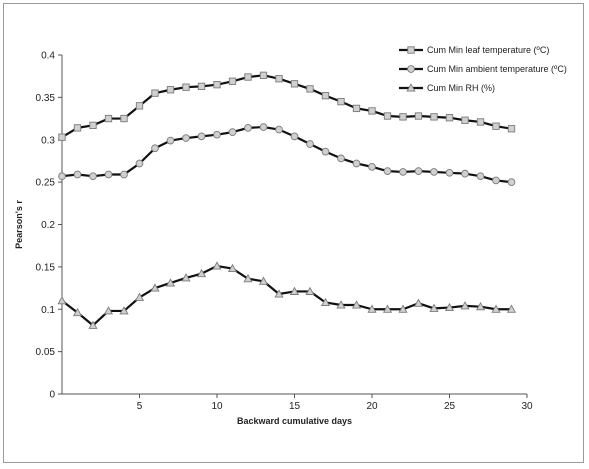  Describe the element at coordinates (19, 224) in the screenshot. I see `y-axis-label: Pearson's r` at that location.